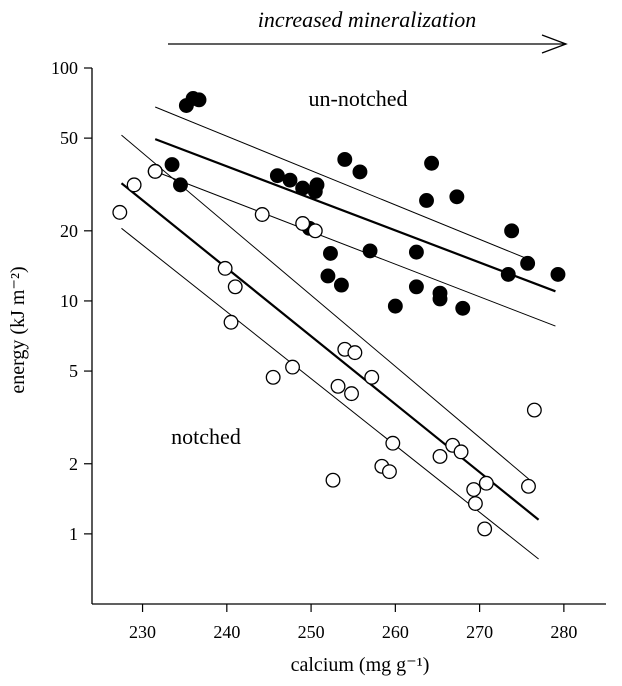 This screenshot has height=686, width=622. I want to click on x-tick-label: 260, so click(395, 632).